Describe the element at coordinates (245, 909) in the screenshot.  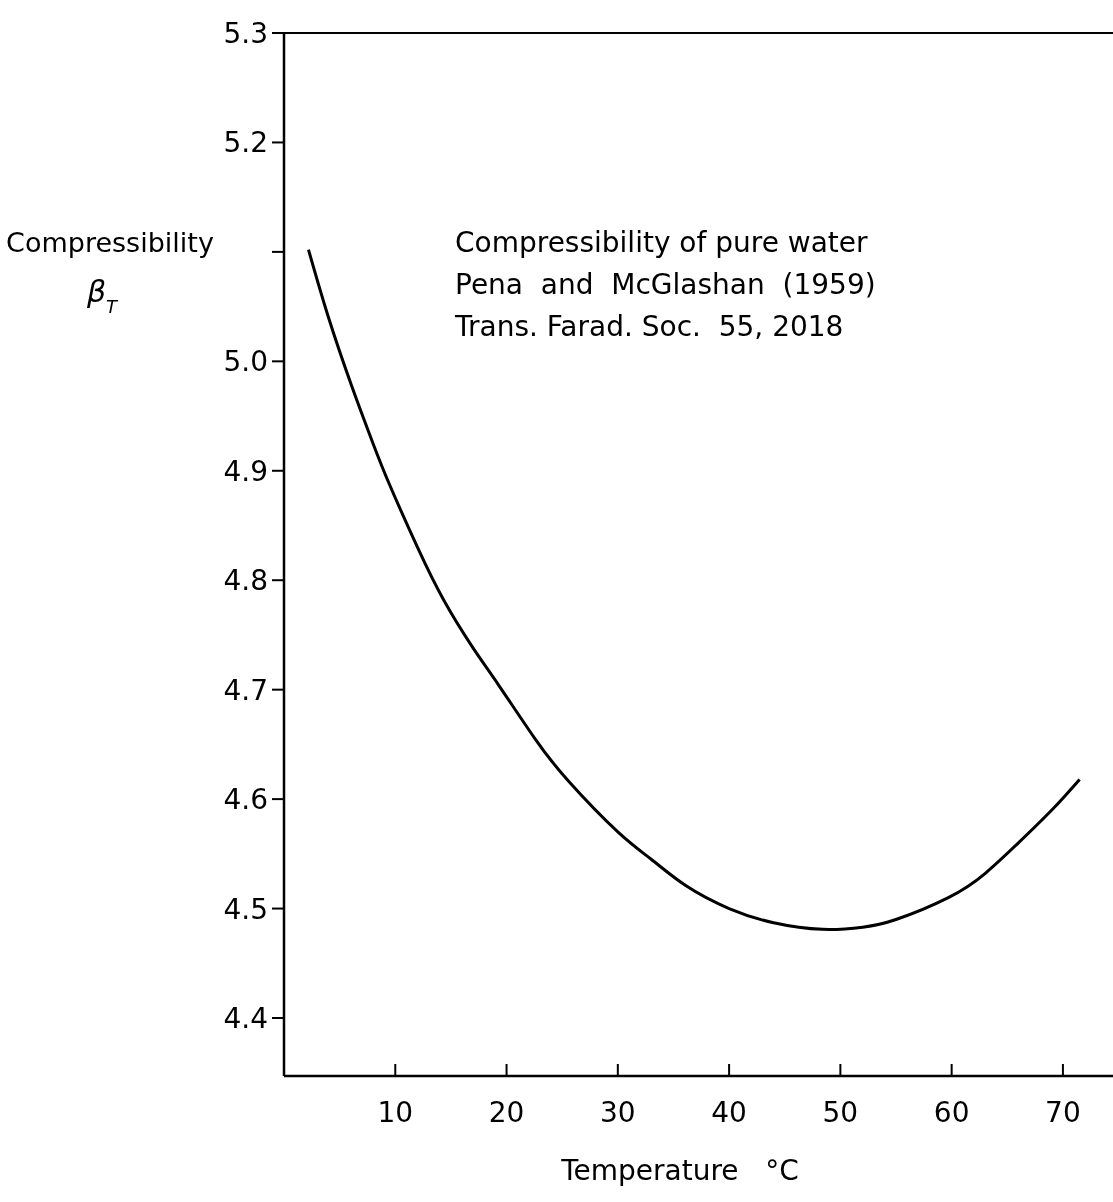
I see `y-tick-label: 4.5` at that location.